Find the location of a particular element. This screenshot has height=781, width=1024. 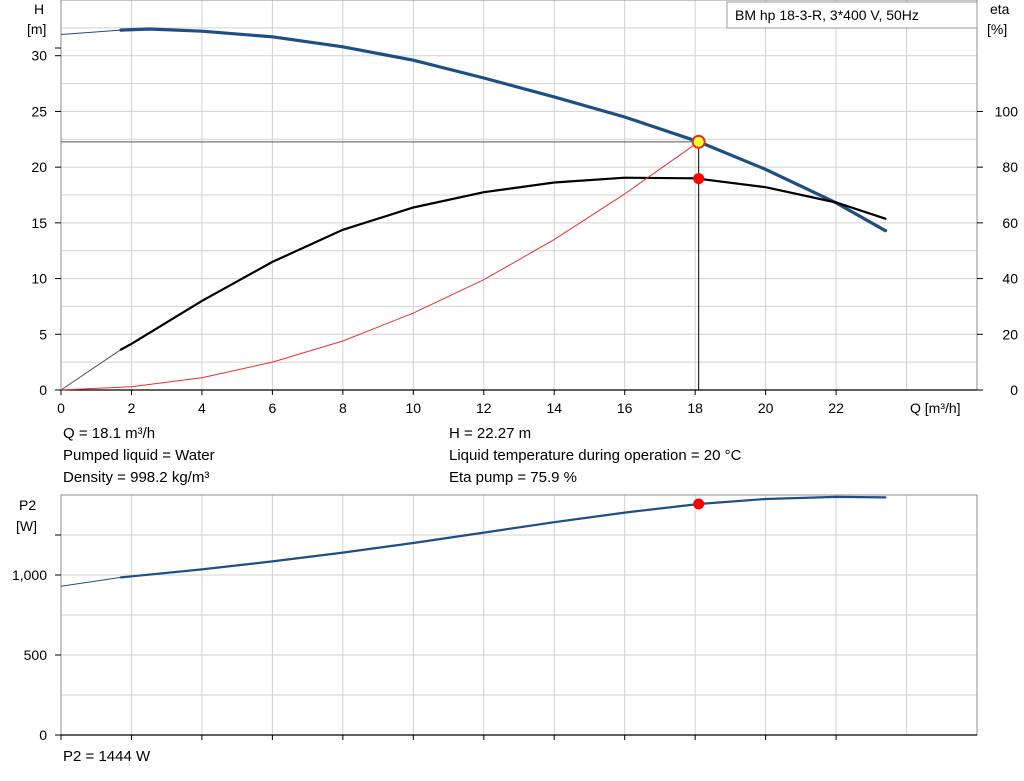

eta-tick-label: 80 is located at coordinates (1010, 167).